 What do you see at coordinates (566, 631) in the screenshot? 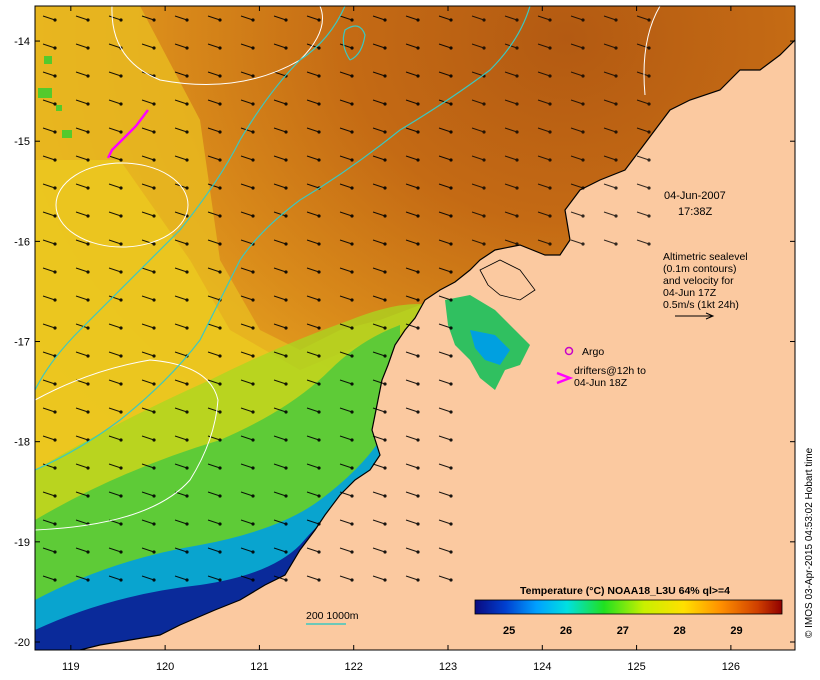
I see `colorbar-tick-label: 26` at bounding box center [566, 631].